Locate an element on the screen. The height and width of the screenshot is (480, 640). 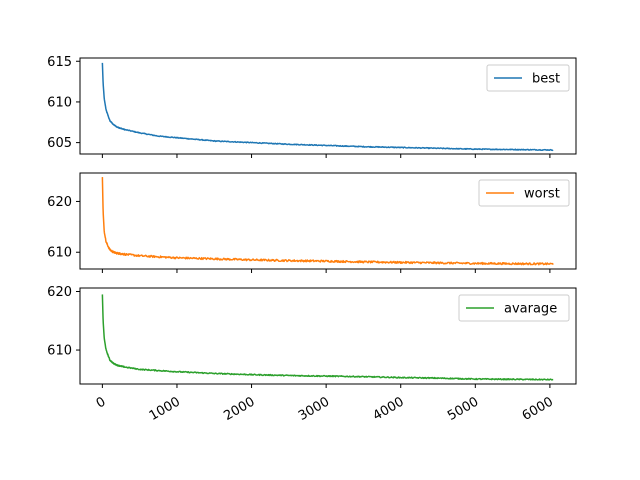
y-tick-label: 615 is located at coordinates (59, 62).